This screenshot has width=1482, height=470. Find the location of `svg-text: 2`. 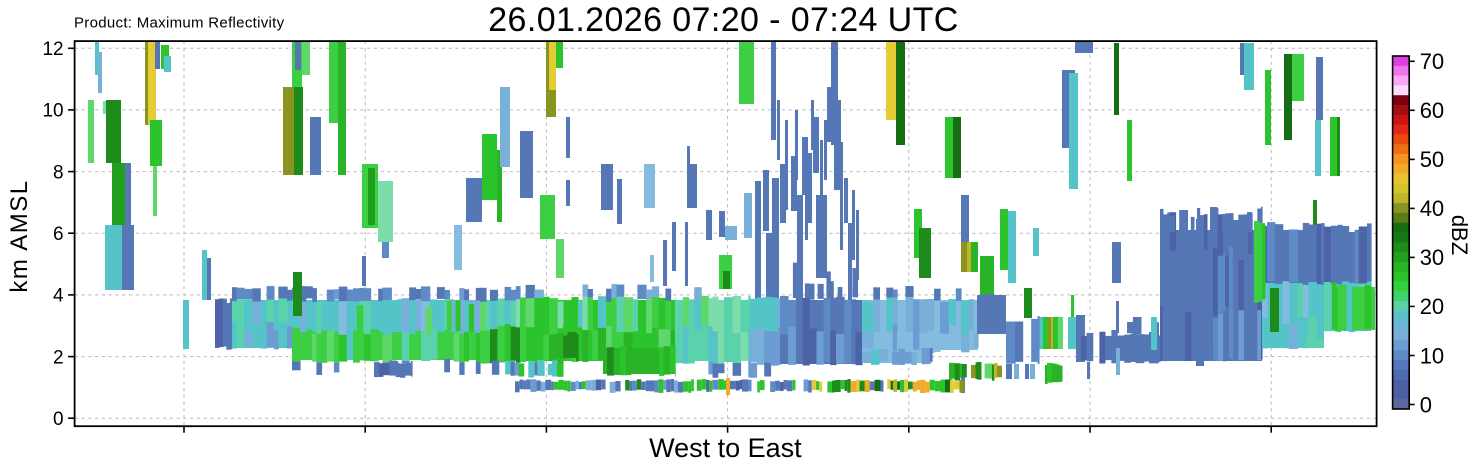

svg-text: 2 is located at coordinates (58, 357).